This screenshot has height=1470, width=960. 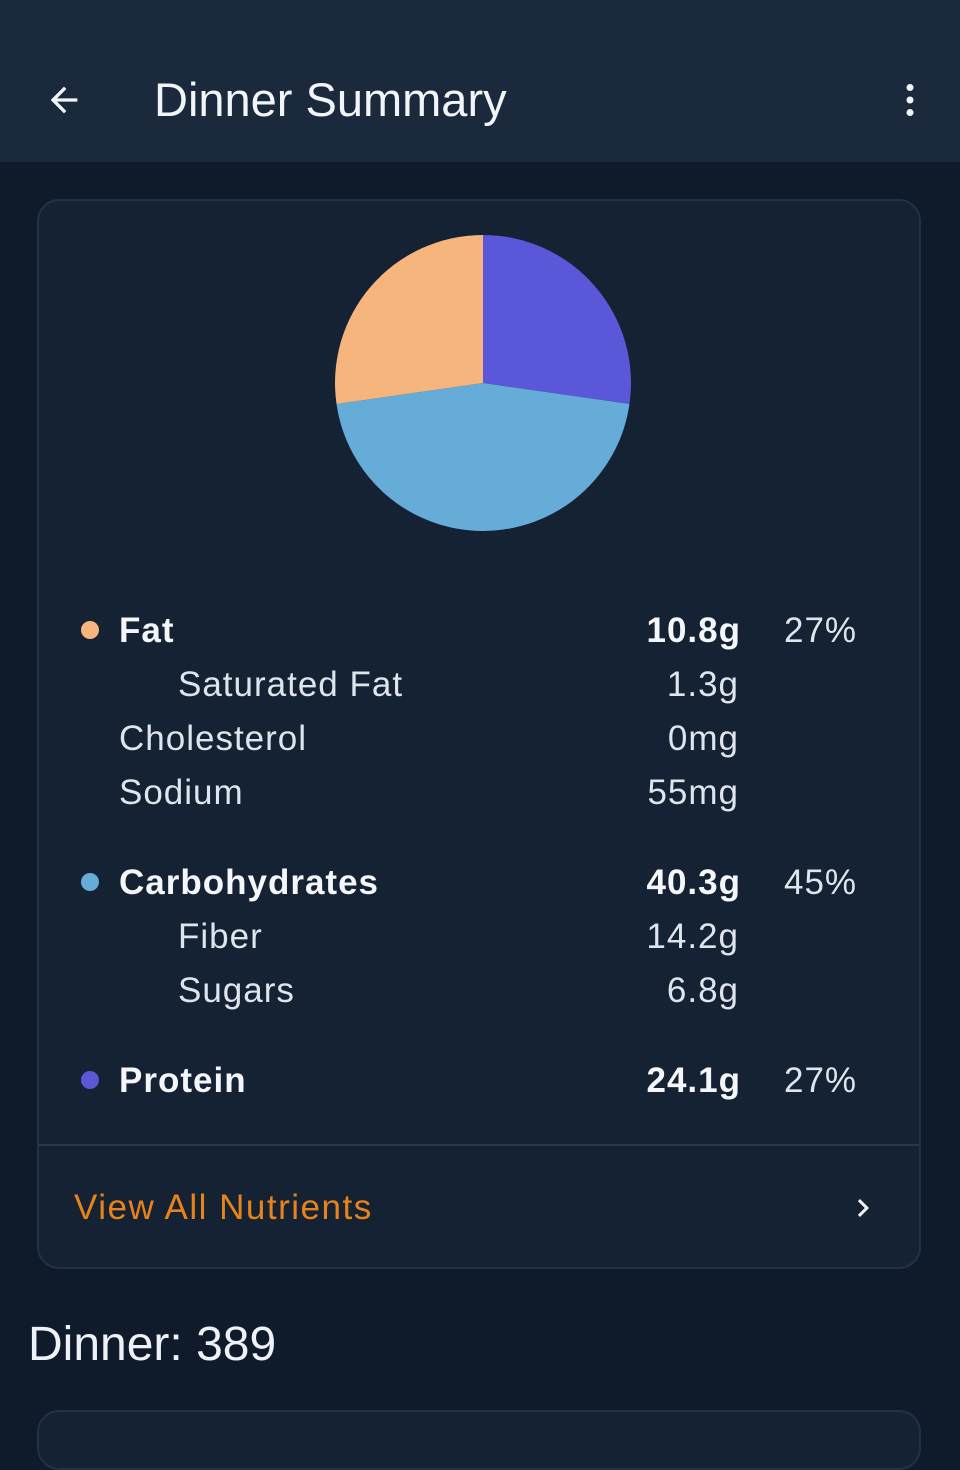 I want to click on pie-slice-carbohydrates, so click(x=483, y=457).